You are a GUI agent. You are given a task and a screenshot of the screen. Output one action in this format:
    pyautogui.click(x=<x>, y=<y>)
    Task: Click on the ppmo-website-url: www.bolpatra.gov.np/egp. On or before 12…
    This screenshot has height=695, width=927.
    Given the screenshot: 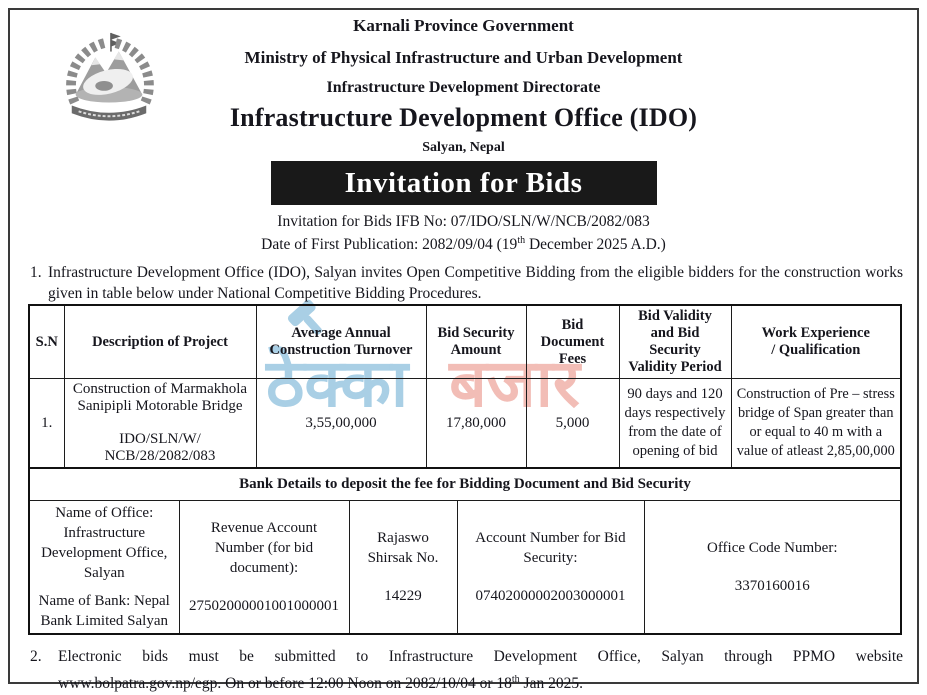 What is the action you would take?
    pyautogui.click(x=285, y=684)
    